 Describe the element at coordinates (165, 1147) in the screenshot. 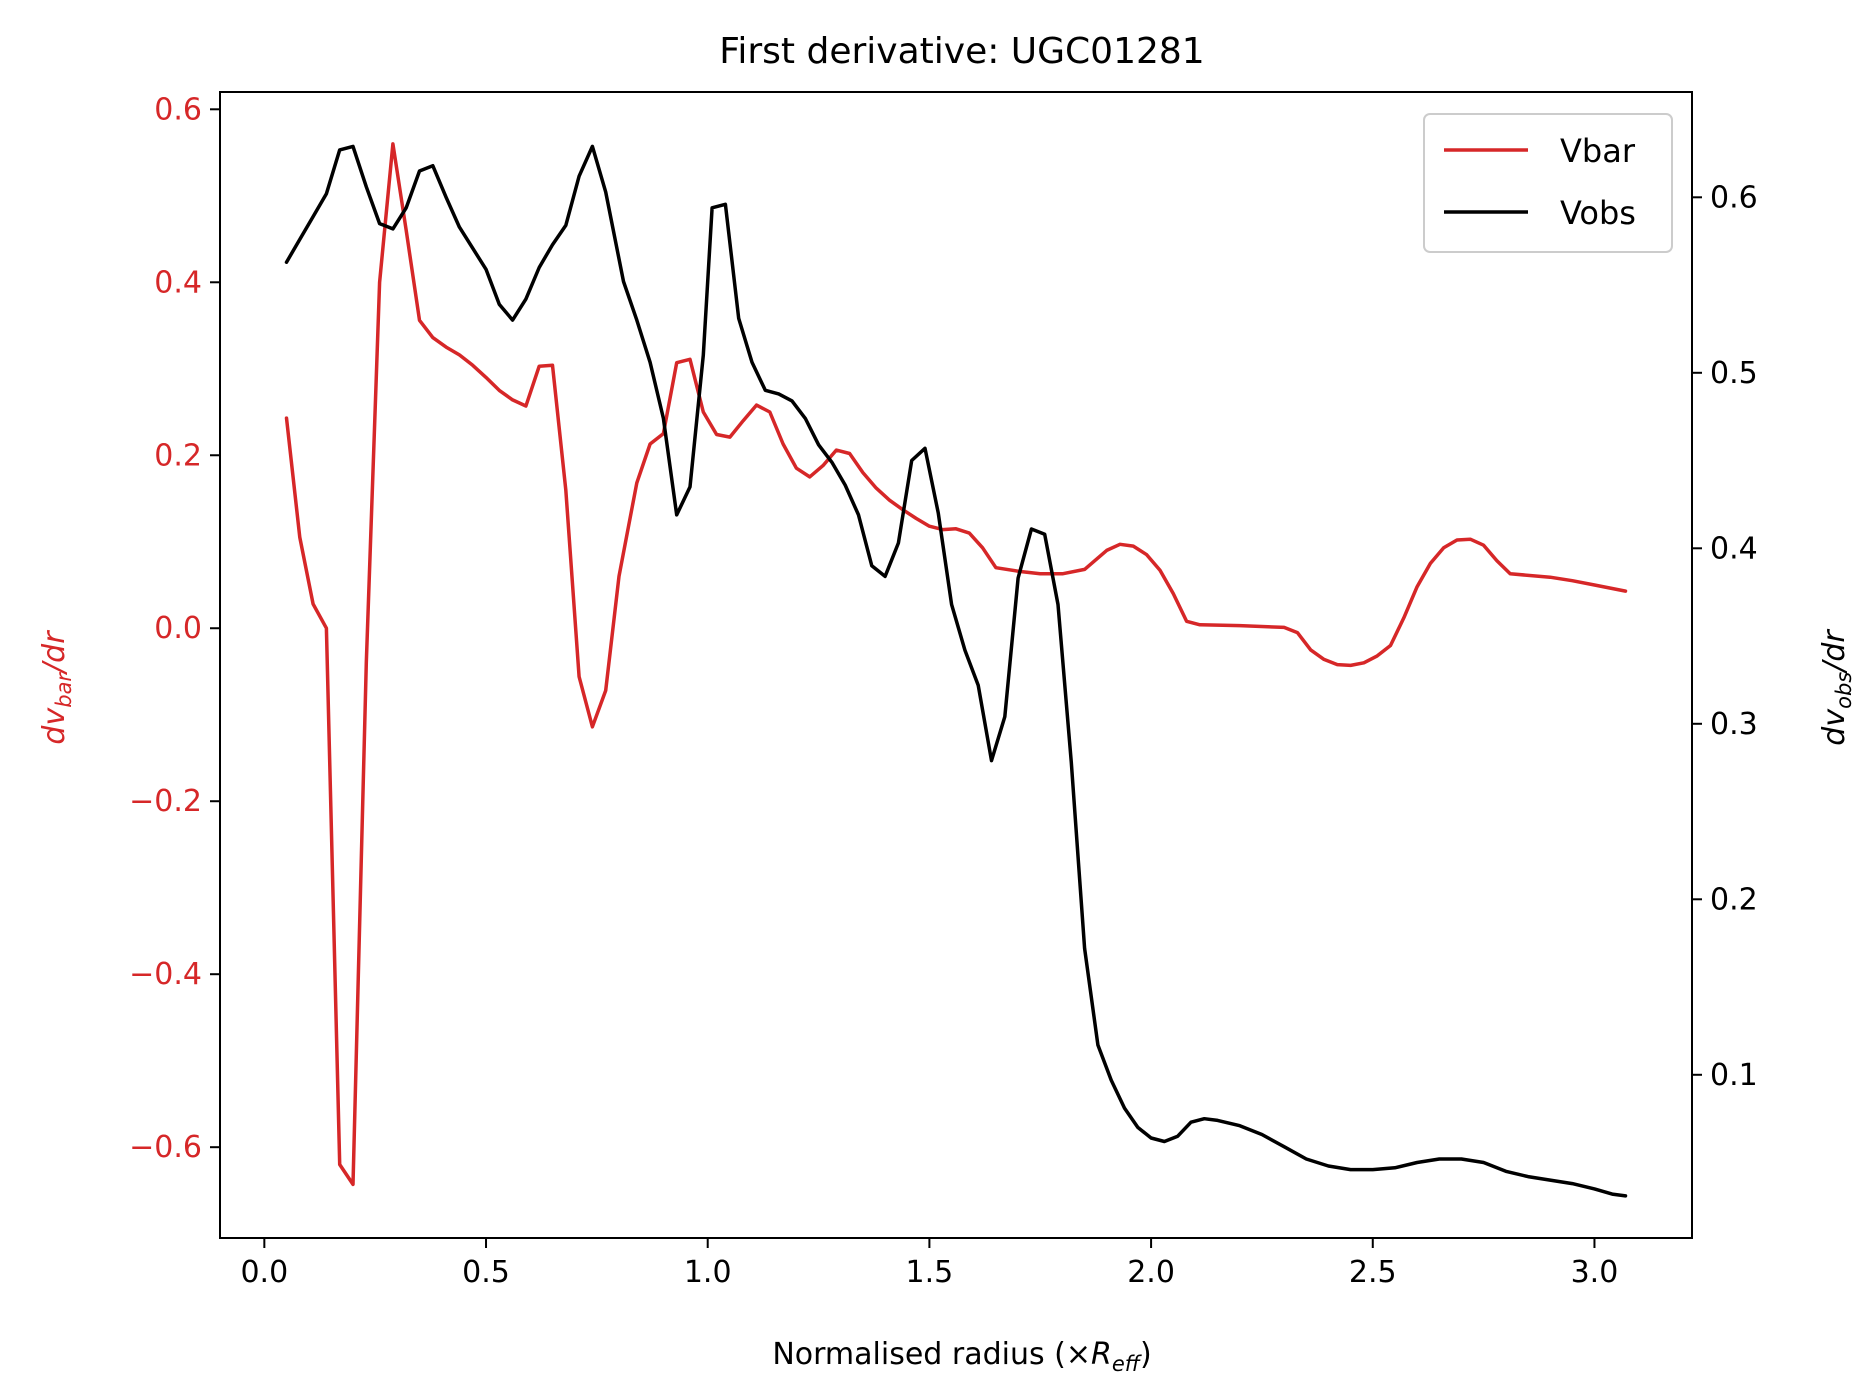

I see `y-left-tick-label: −0.6` at that location.